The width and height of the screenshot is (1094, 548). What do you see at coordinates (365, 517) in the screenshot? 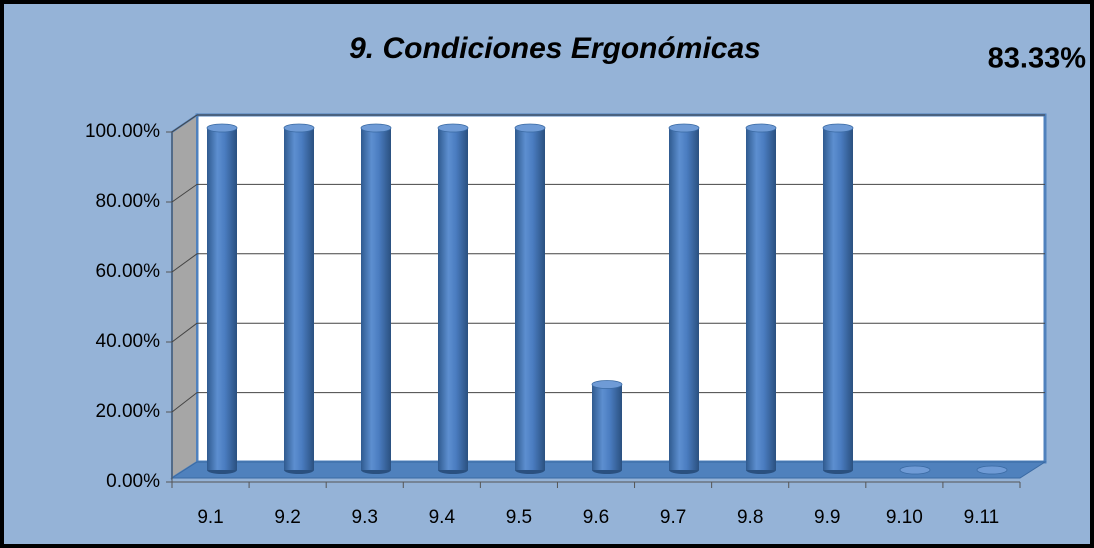
I see `x-tick-label: 9.3` at bounding box center [365, 517].